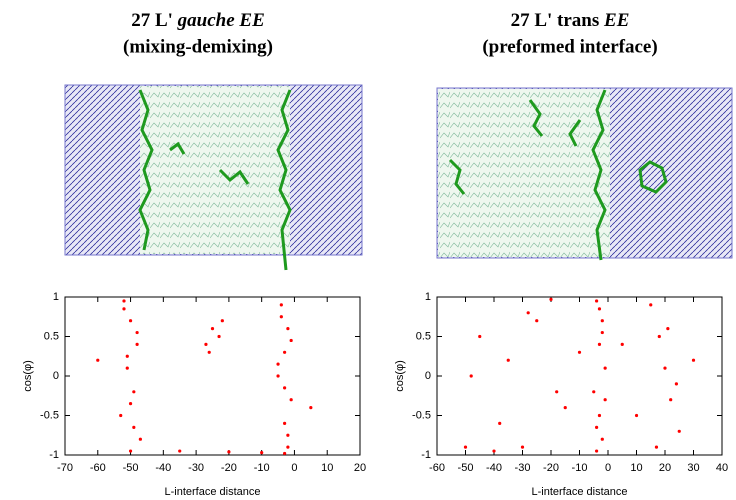 The height and width of the screenshot is (500, 736). Describe the element at coordinates (221, 20) in the screenshot. I see `title-italic: gauche EE` at that location.